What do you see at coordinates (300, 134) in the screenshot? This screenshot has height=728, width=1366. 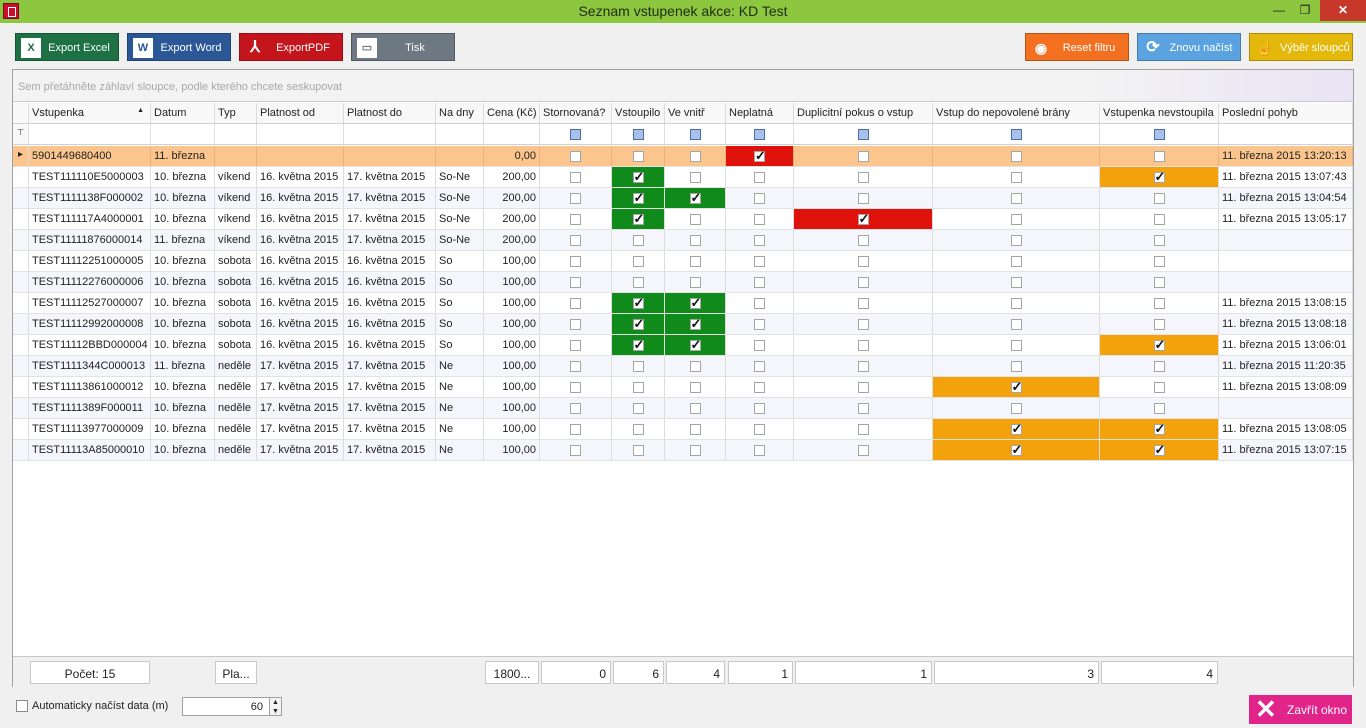 I see `filter-cell-from` at bounding box center [300, 134].